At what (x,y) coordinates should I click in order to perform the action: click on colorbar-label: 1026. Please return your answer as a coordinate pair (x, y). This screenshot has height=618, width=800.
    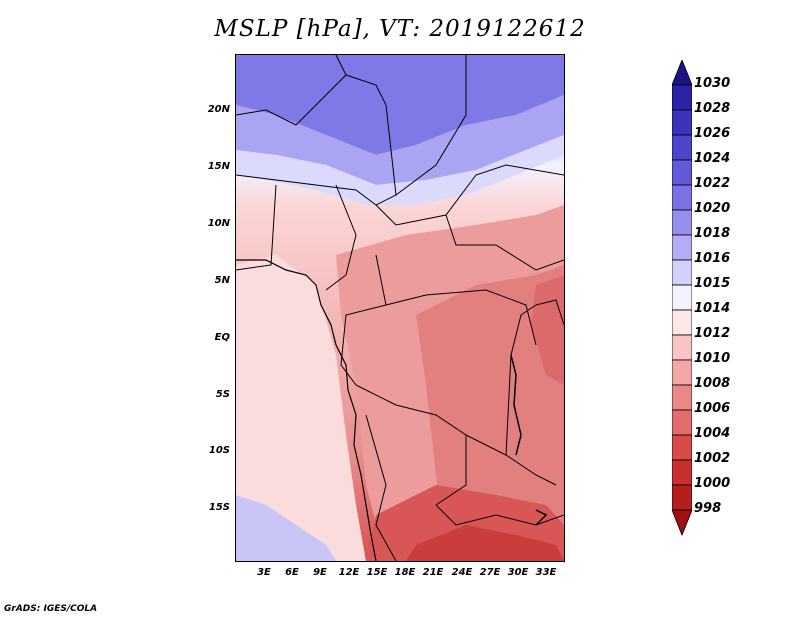
    Looking at the image, I should click on (712, 133).